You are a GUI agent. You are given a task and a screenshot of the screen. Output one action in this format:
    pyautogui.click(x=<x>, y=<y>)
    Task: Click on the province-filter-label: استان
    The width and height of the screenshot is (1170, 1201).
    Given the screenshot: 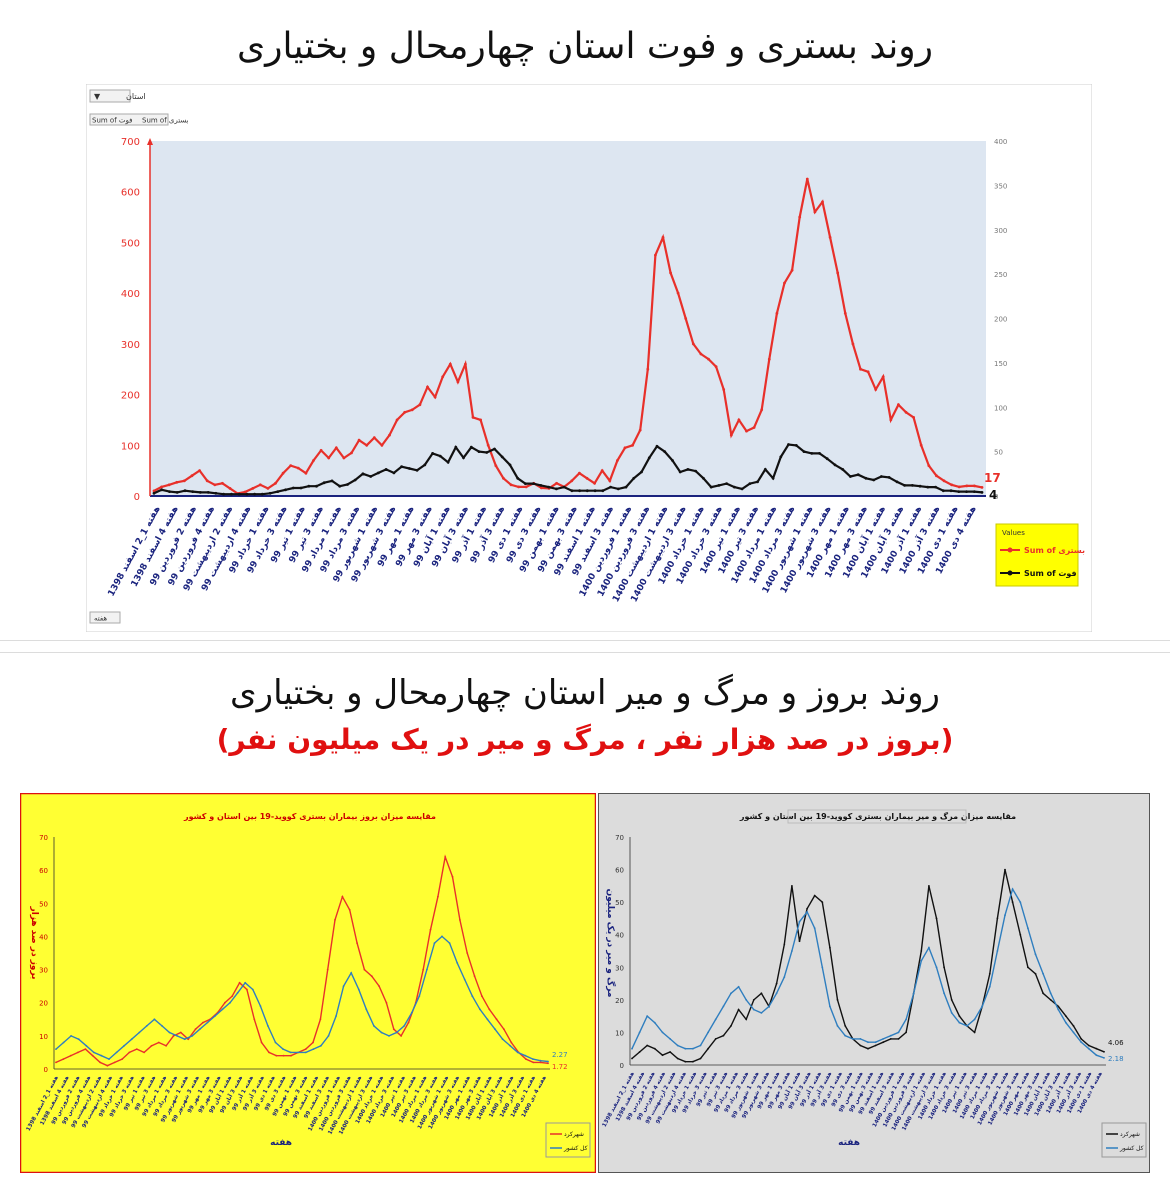 What is the action you would take?
    pyautogui.click(x=136, y=96)
    